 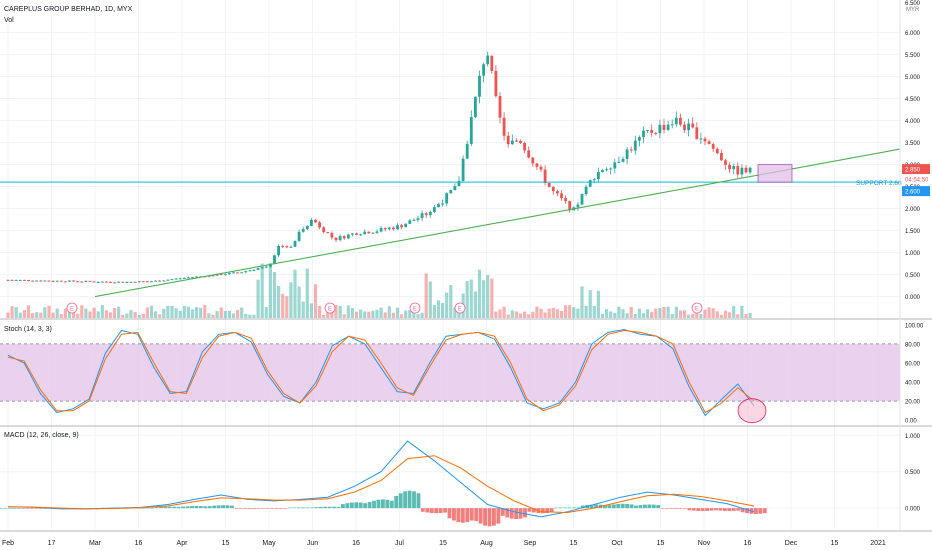 I want to click on x-tick-label: May, so click(x=269, y=543).